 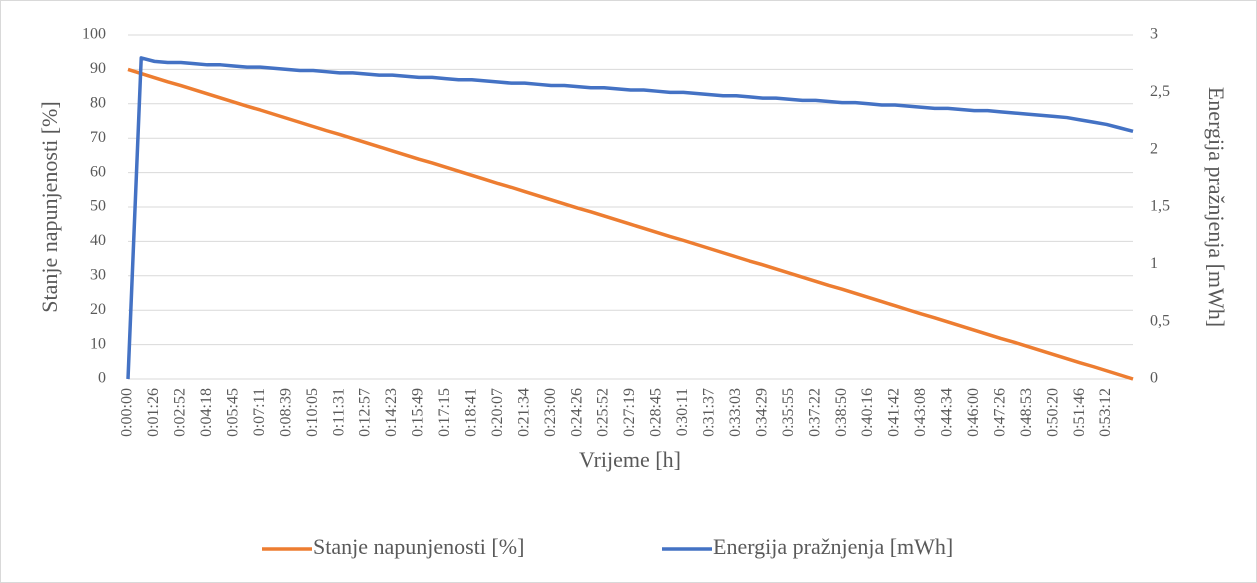 What do you see at coordinates (833, 546) in the screenshot?
I see `legend-label: Energija pražnjenja [mWh]` at bounding box center [833, 546].